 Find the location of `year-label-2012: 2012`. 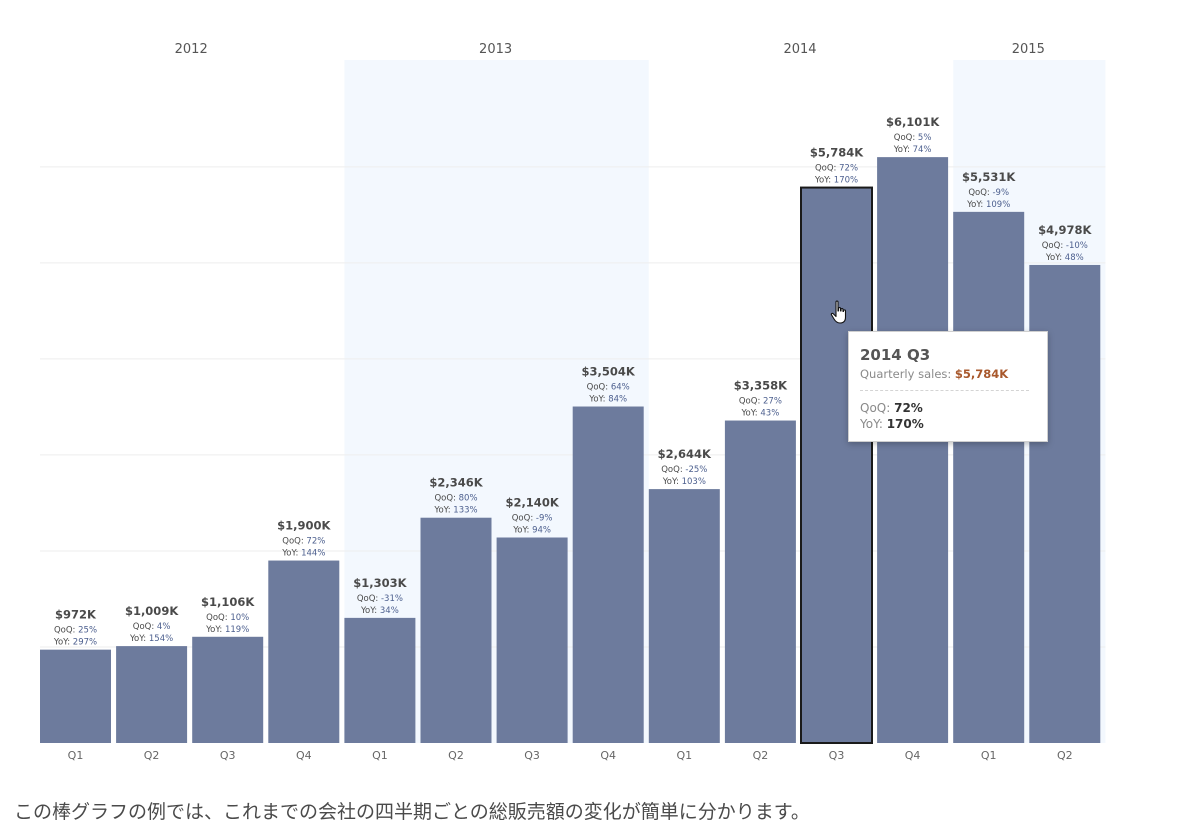

year-label-2012: 2012 is located at coordinates (191, 49).